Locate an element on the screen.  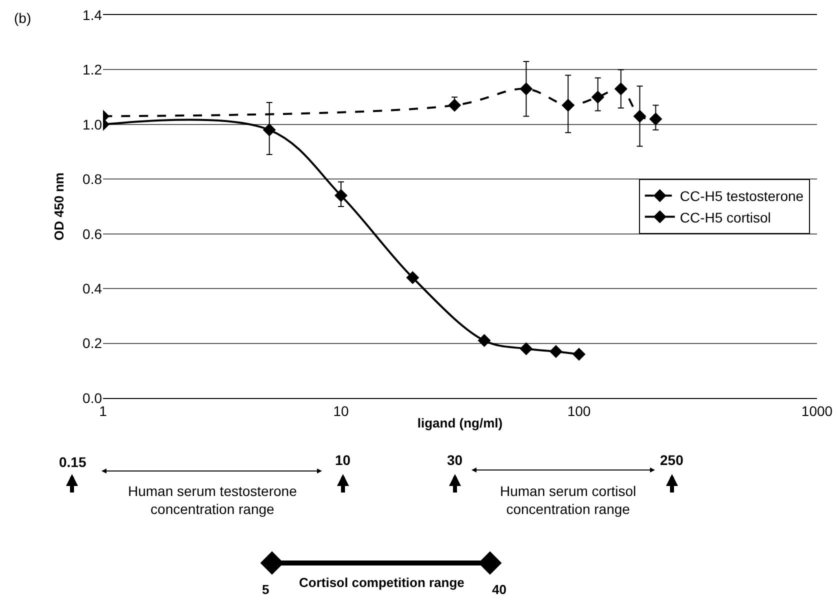
text: 40 is located at coordinates (499, 589).